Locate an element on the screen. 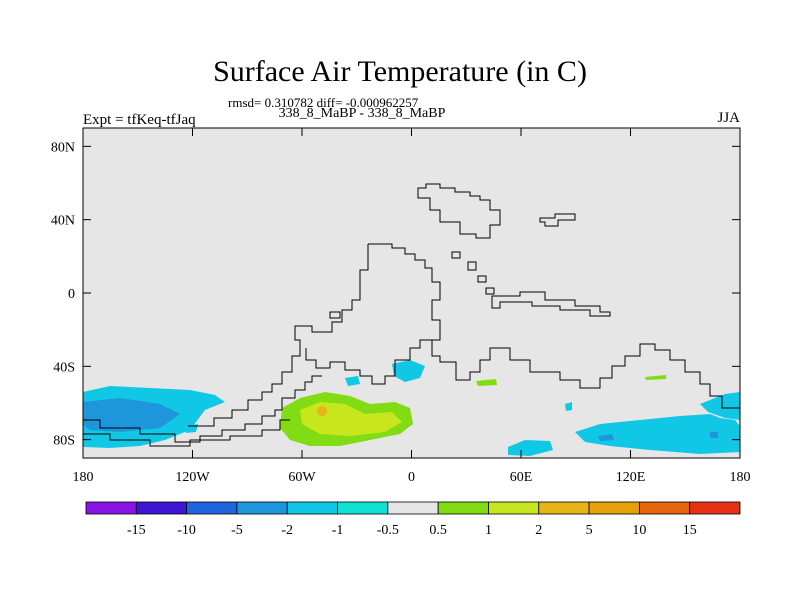  stats-text: rmsd= 0.310782 diff= -0.000962257 is located at coordinates (323, 102).